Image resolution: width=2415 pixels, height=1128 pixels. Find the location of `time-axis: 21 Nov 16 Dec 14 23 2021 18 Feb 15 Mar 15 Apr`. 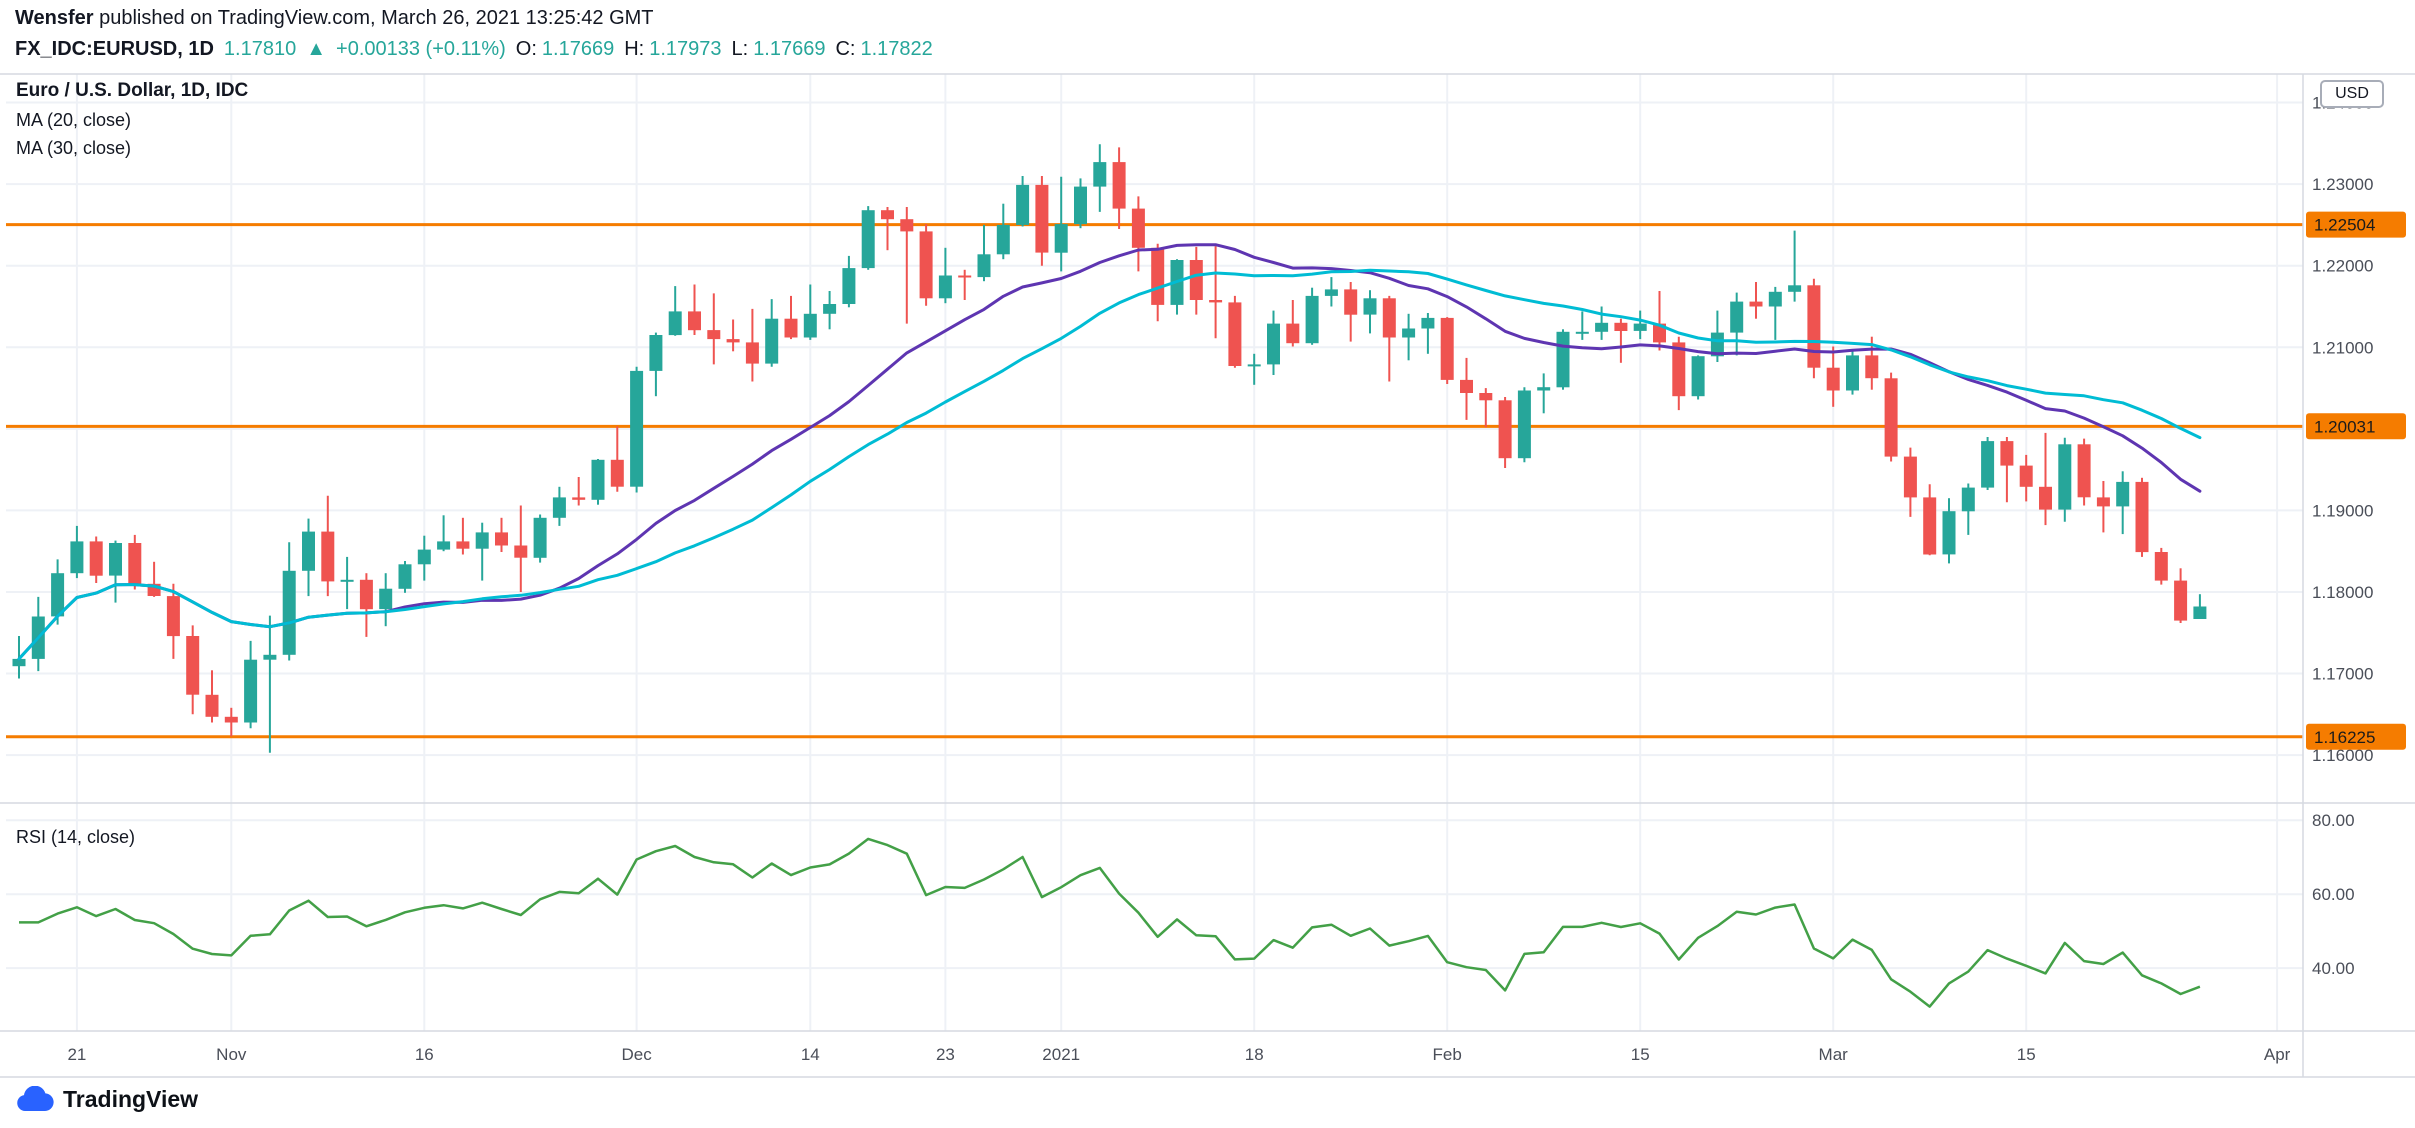

time-axis: 21 Nov 16 Dec 14 23 2021 18 Feb 15 Mar 15 Apr is located at coordinates (1178, 1054).